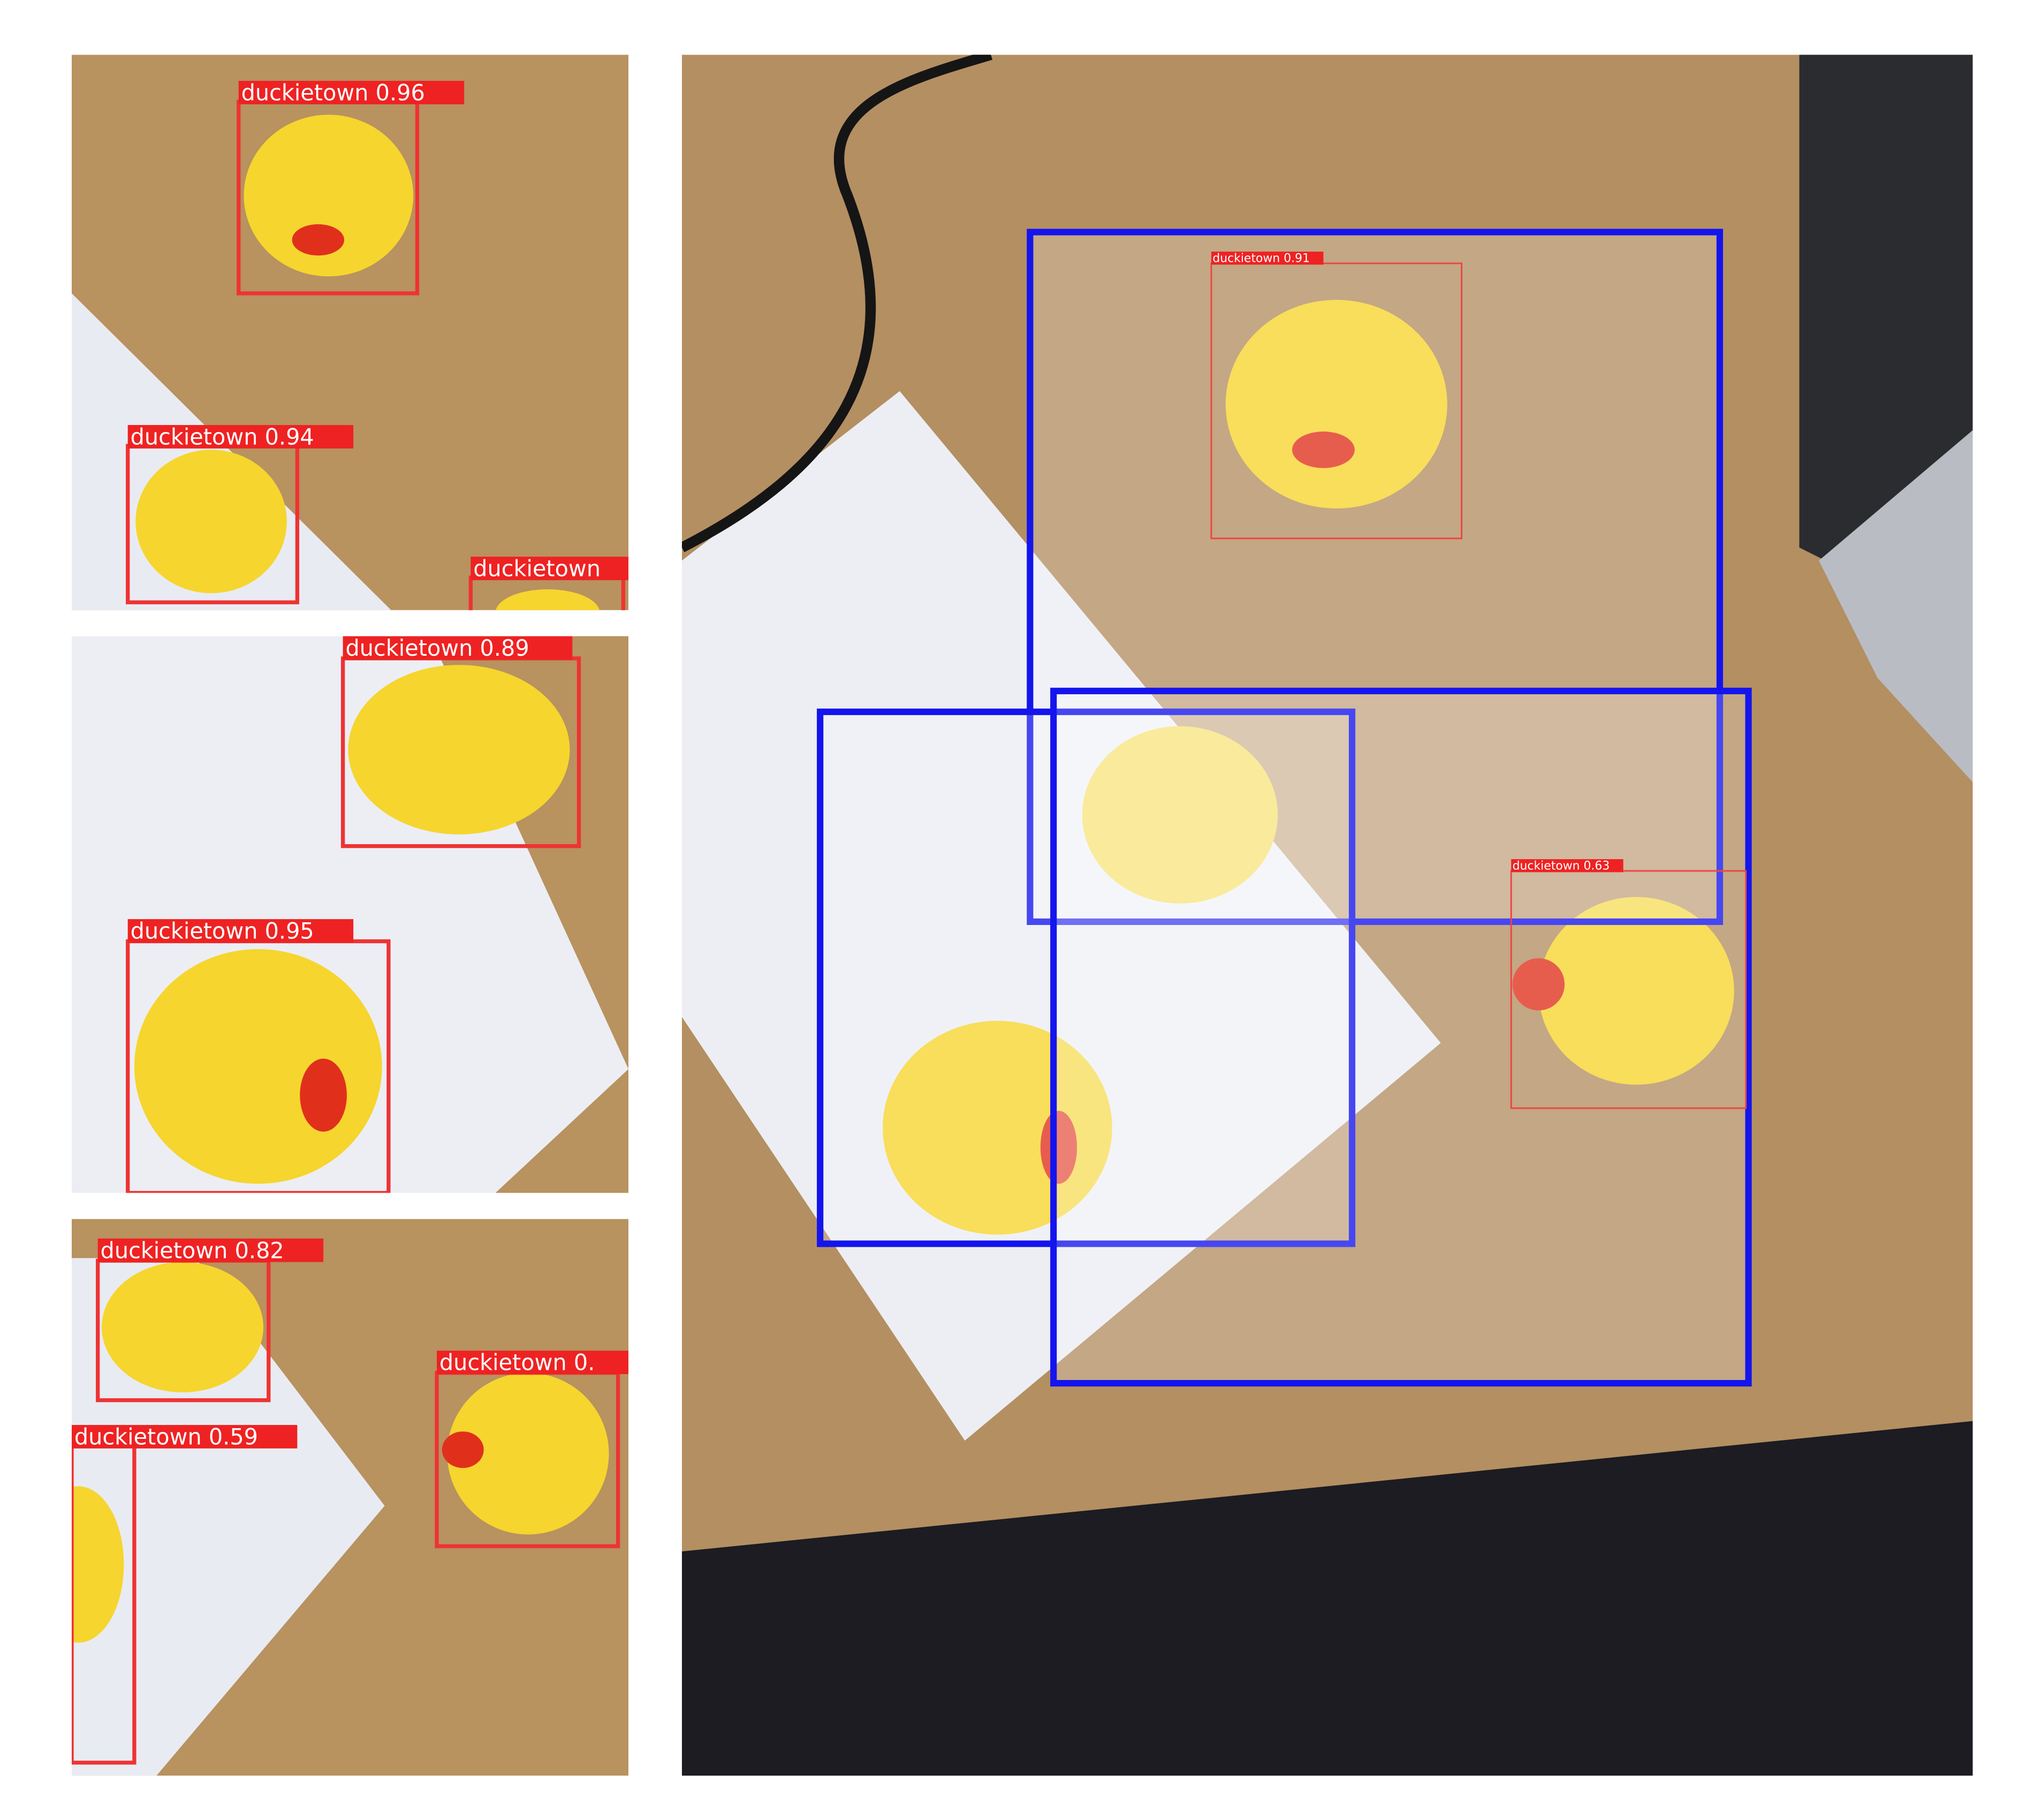  What do you see at coordinates (837, 303) in the screenshot?
I see `cable` at bounding box center [837, 303].